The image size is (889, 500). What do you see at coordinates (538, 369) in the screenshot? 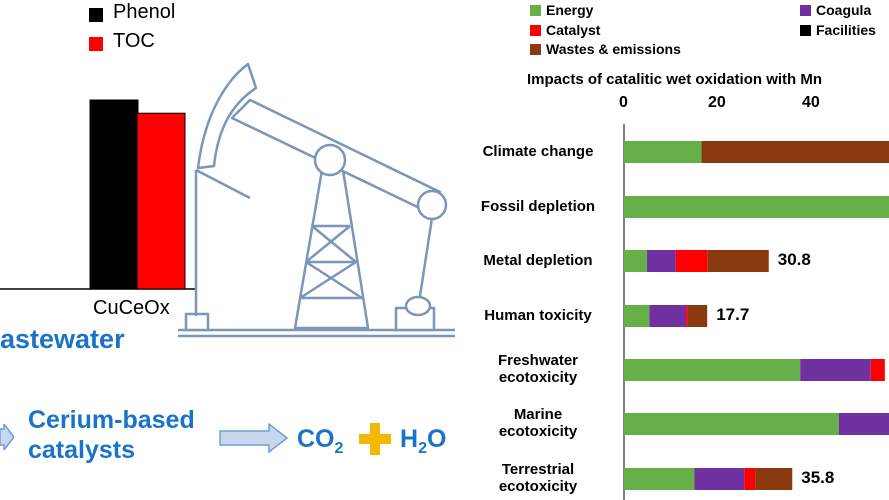
I see `category-label: Freshwater ecotoxicity` at bounding box center [538, 369].